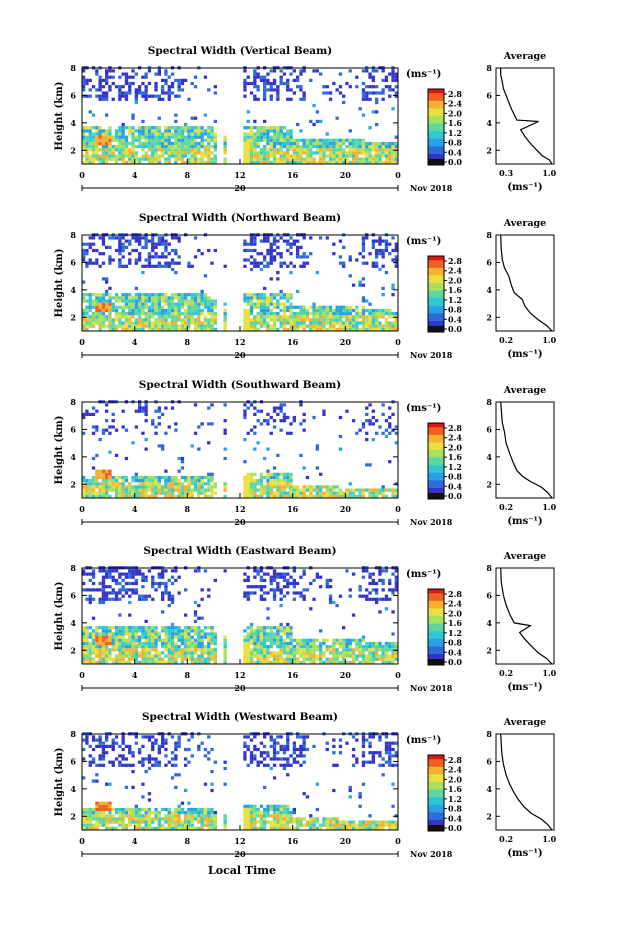 This screenshot has height=929, width=618. What do you see at coordinates (240, 218) in the screenshot?
I see `panel-title: Spectral Width (Northward Beam)` at bounding box center [240, 218].